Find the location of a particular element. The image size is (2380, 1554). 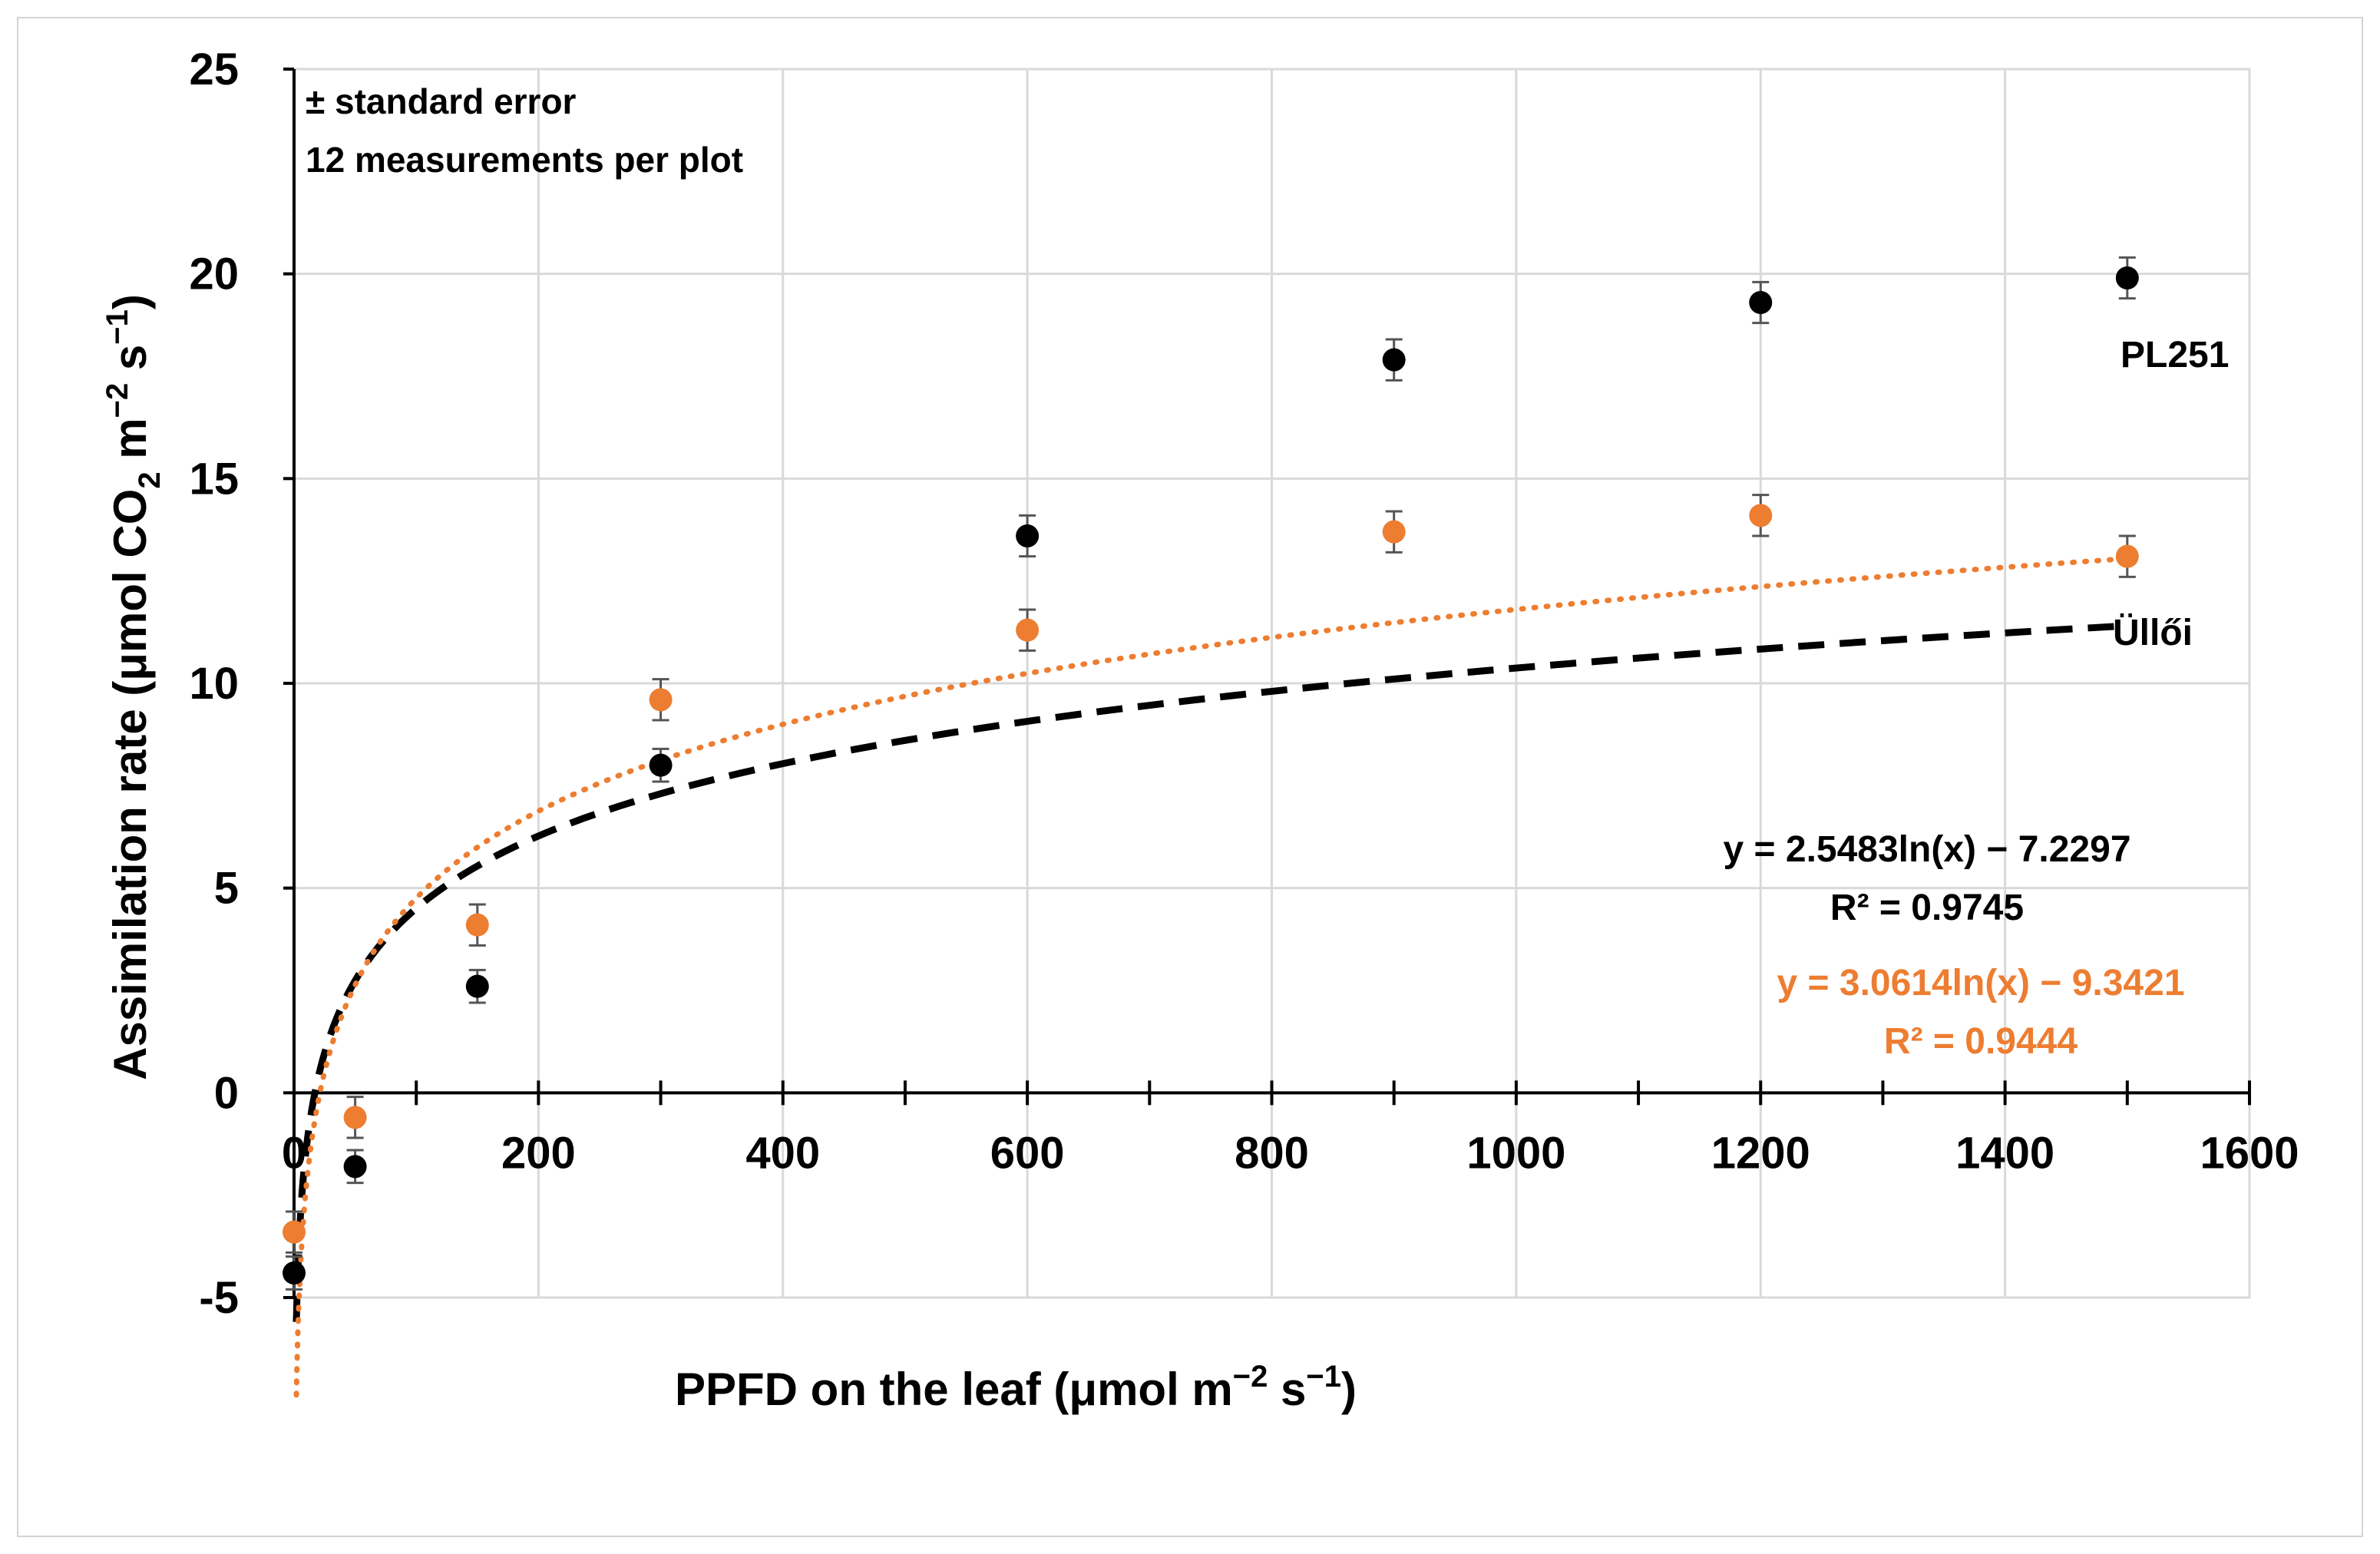

y-axis-label: Assimilation rate (μmol CO2 m−2 s−1) is located at coordinates (134, 687).